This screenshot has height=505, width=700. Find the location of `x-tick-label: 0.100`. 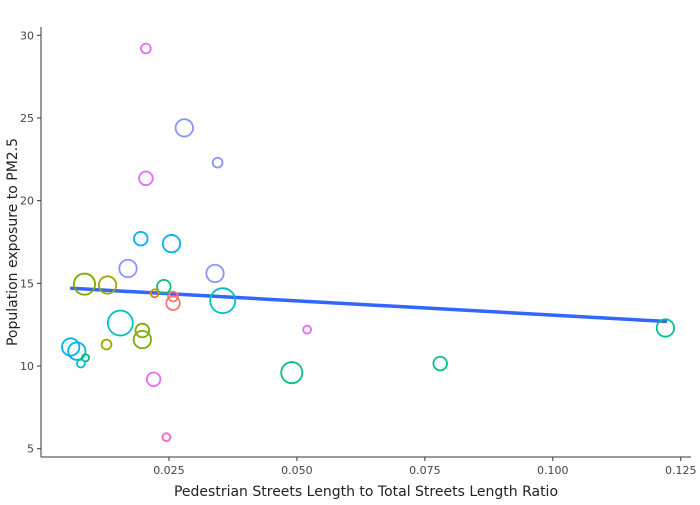

x-tick-label: 0.100 is located at coordinates (553, 470).